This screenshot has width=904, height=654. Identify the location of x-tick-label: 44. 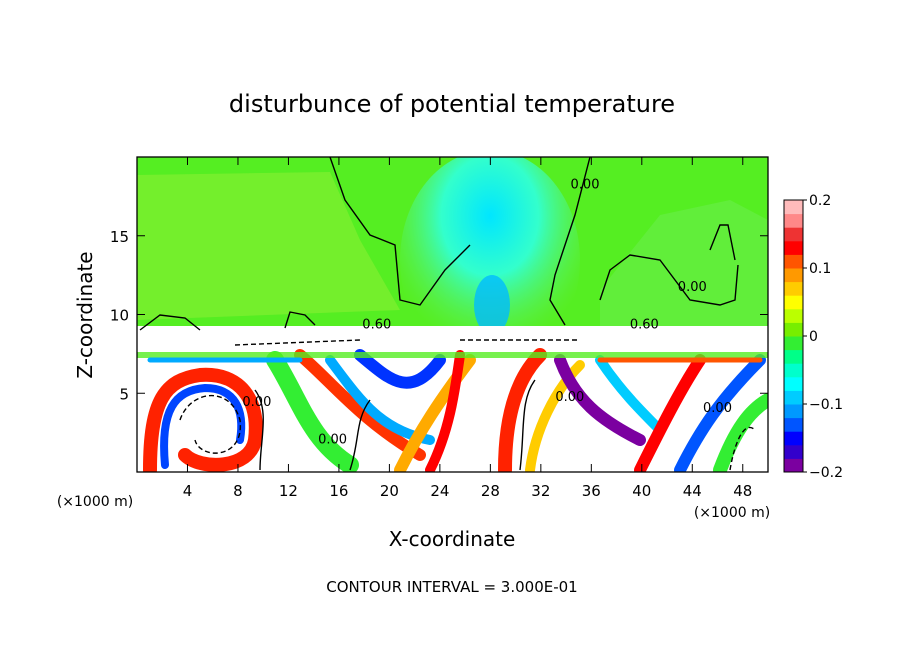
(692, 491).